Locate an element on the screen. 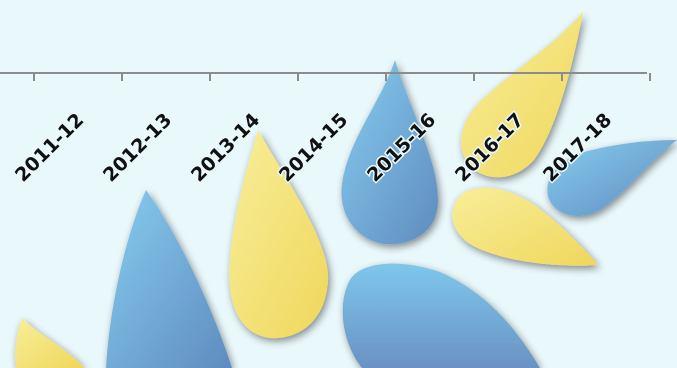 The image size is (677, 368). x-tick-label-2011-12: 2011-12 is located at coordinates (49, 147).